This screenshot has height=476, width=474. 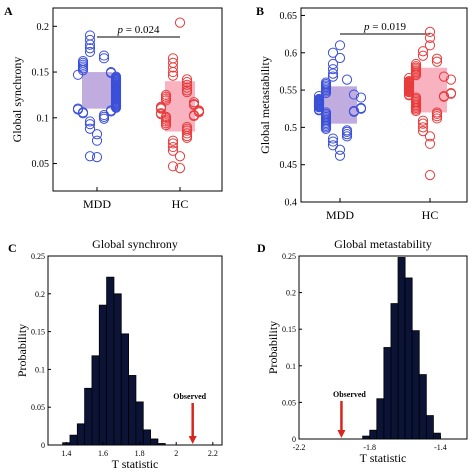 What do you see at coordinates (291, 203) in the screenshot?
I see `y-tick-label: 0.4` at bounding box center [291, 203].